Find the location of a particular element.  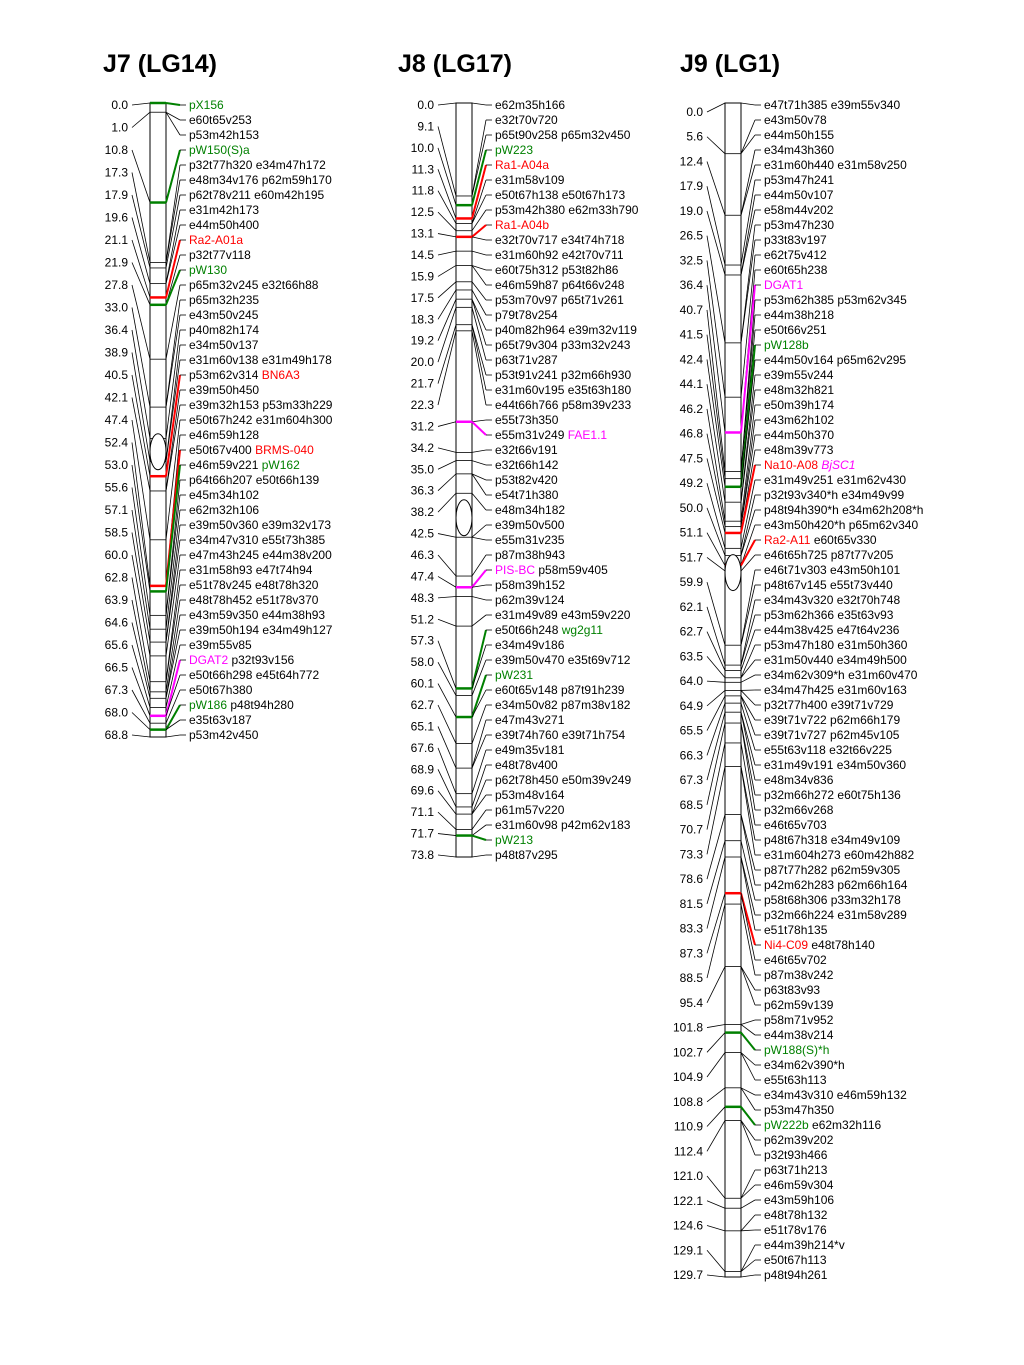

position-label: 34.2 is located at coordinates (423, 448).